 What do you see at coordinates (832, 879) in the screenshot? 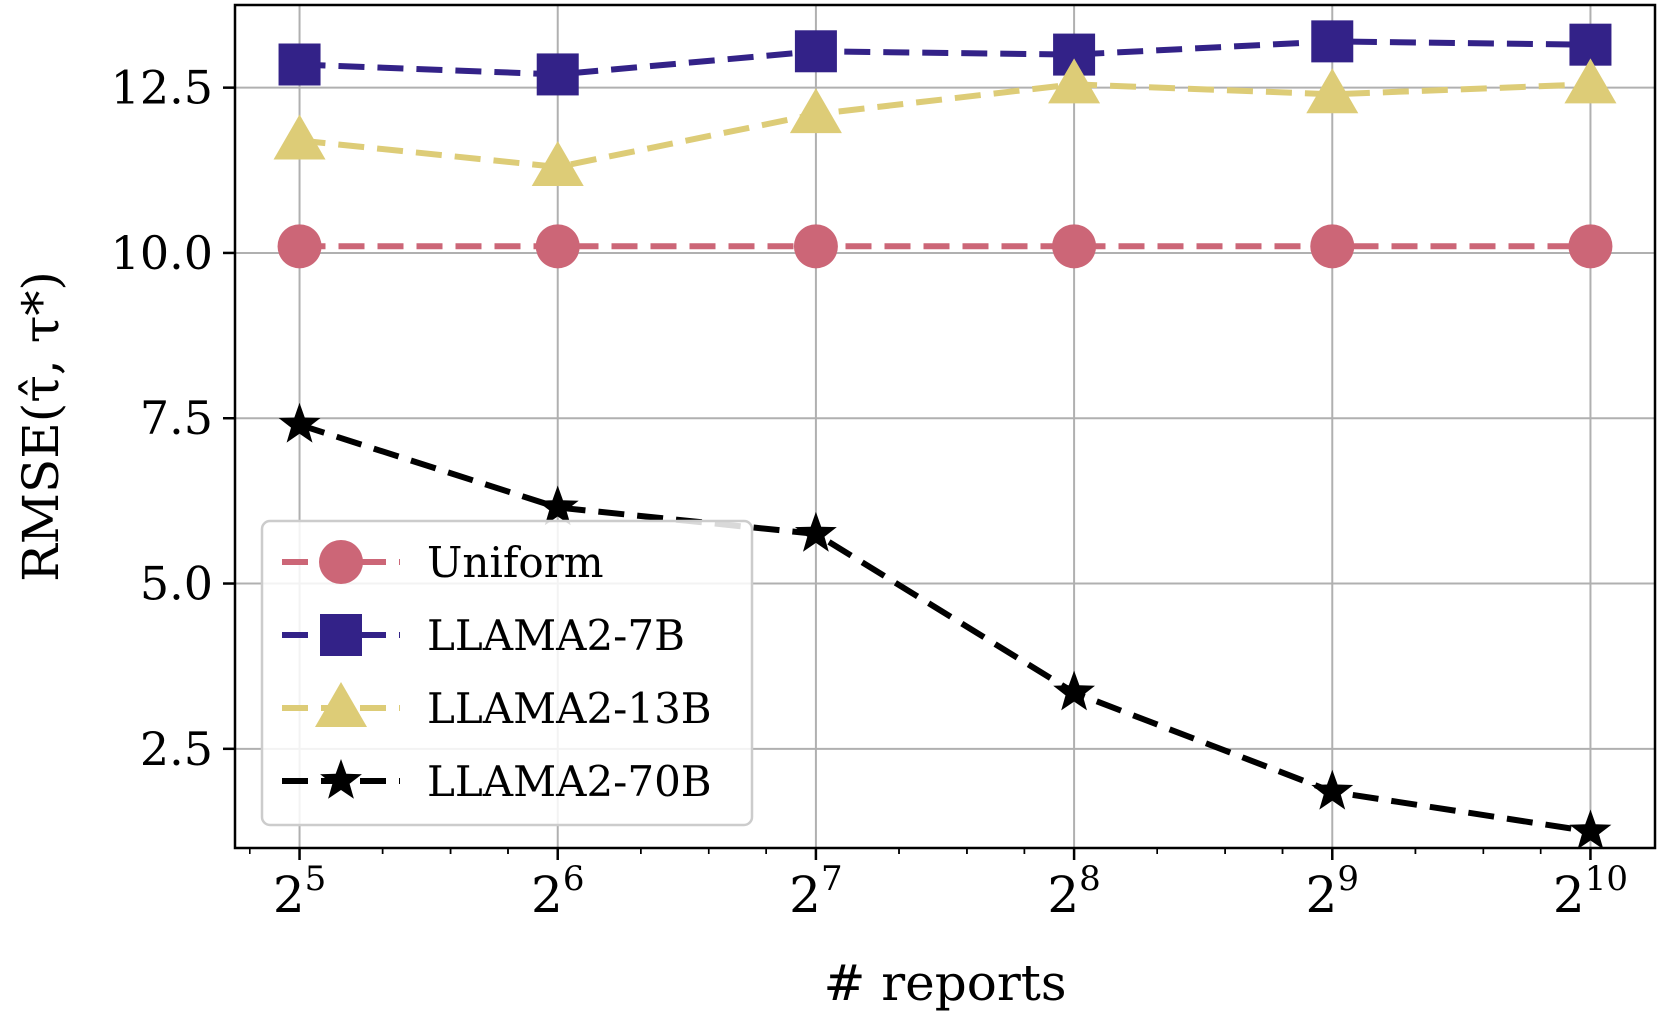
I see `x-tick-exponent: 7` at bounding box center [832, 879].